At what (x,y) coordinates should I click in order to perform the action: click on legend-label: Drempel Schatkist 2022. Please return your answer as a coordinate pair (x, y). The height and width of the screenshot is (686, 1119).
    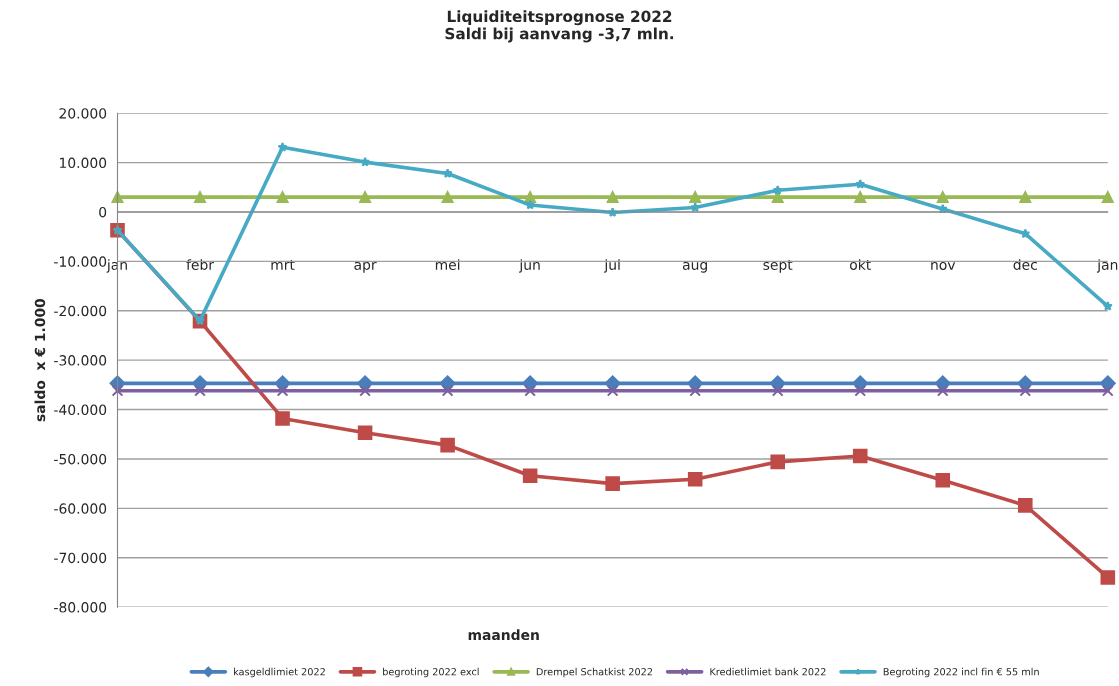
    Looking at the image, I should click on (594, 672).